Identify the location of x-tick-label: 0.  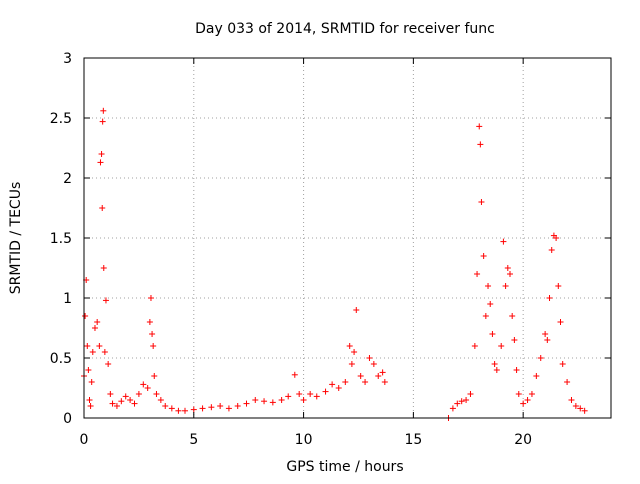
(84, 440).